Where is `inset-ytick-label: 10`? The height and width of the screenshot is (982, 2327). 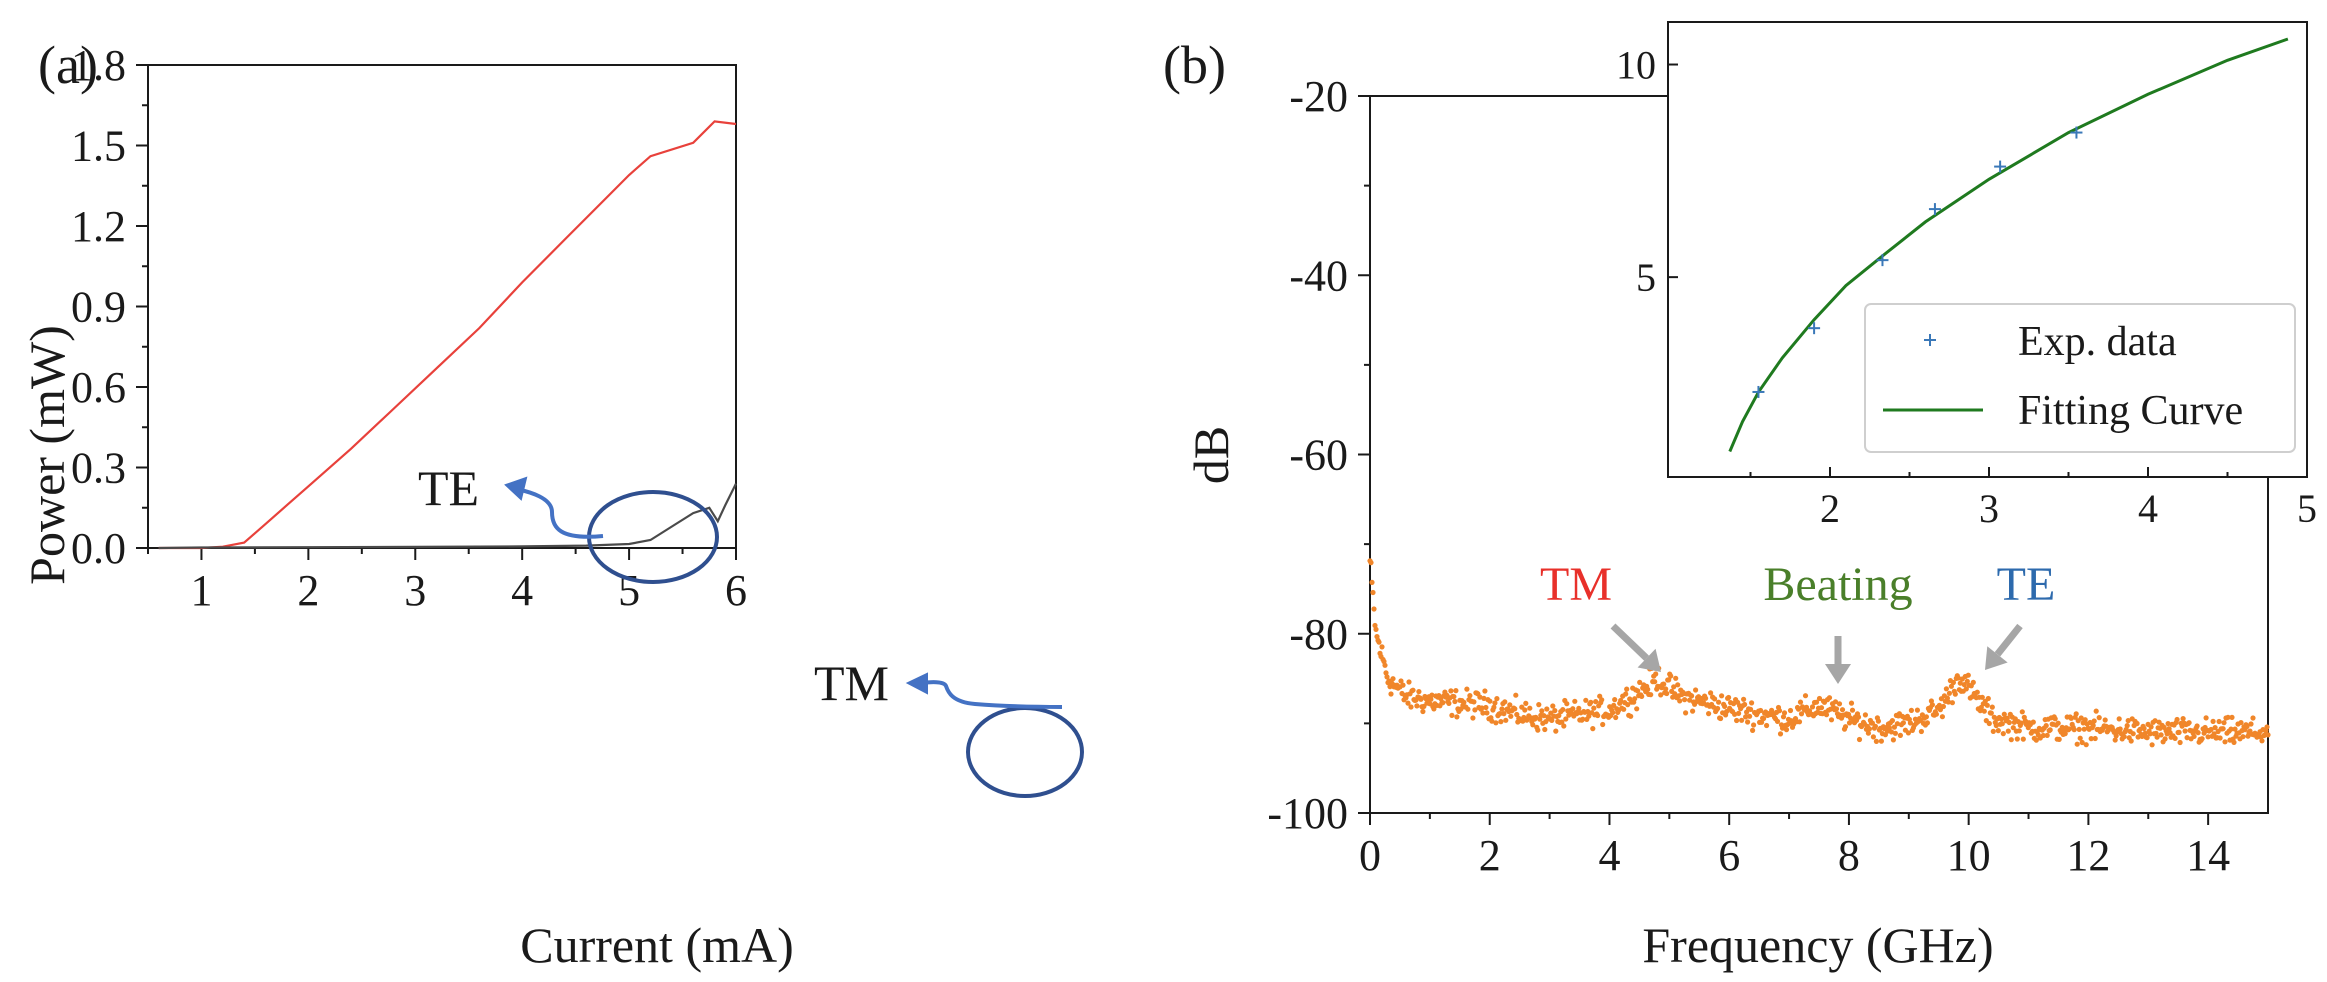 inset-ytick-label: 10 is located at coordinates (1636, 65).